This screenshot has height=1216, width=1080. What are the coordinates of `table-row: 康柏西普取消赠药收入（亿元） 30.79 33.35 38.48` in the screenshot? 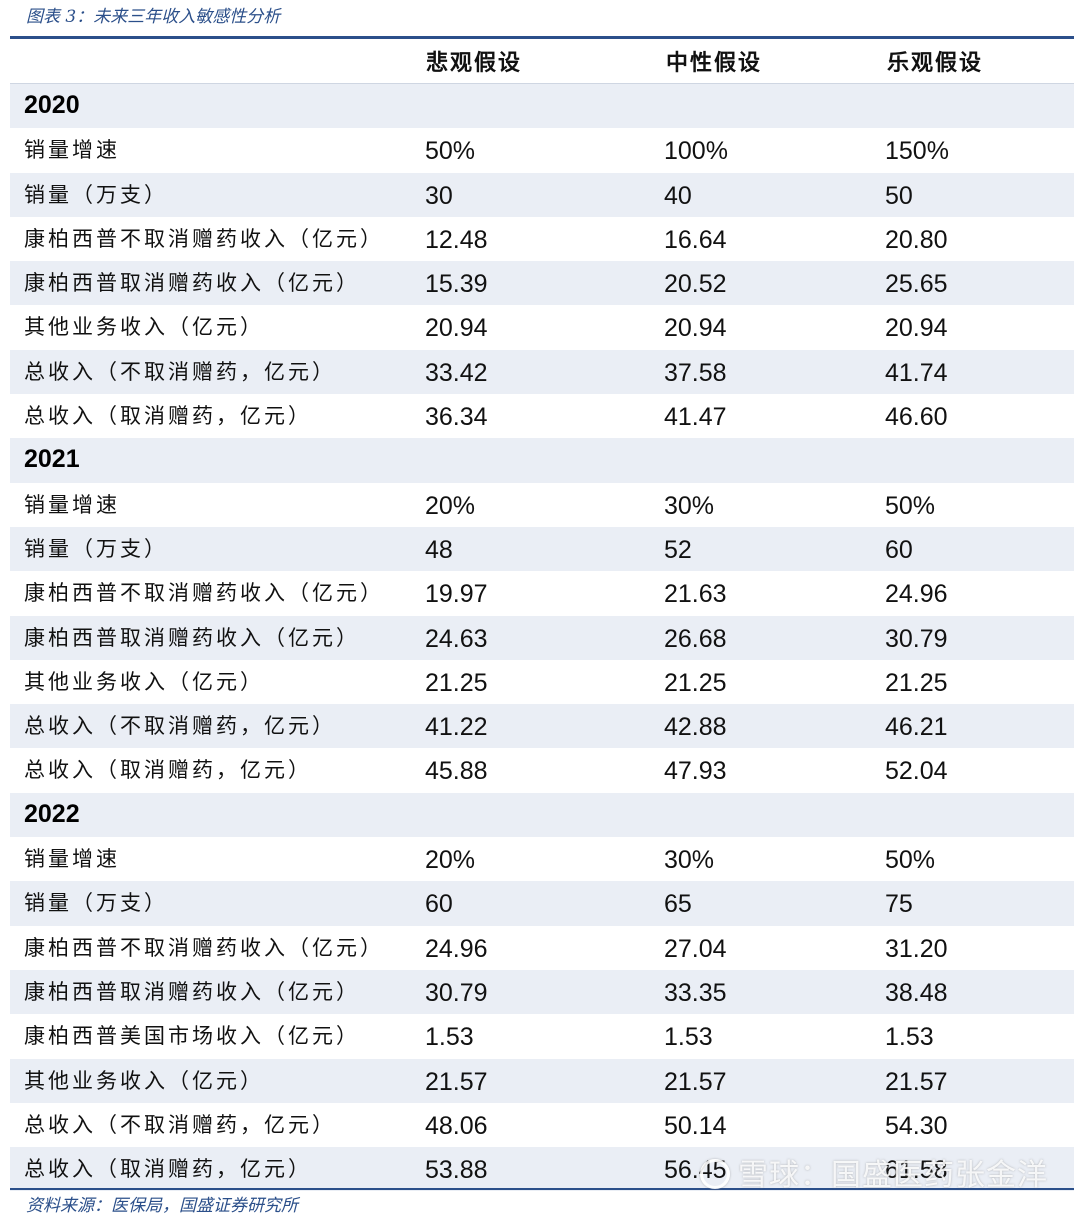 It's located at (542, 992).